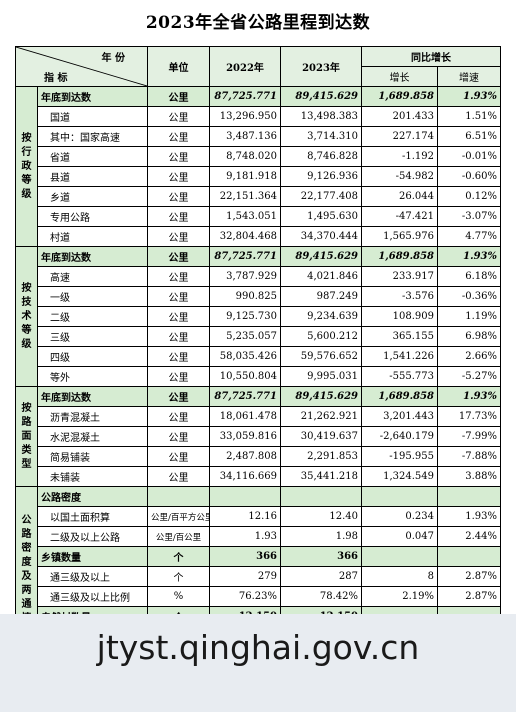  I want to click on value-rate: 2.87%, so click(469, 576).